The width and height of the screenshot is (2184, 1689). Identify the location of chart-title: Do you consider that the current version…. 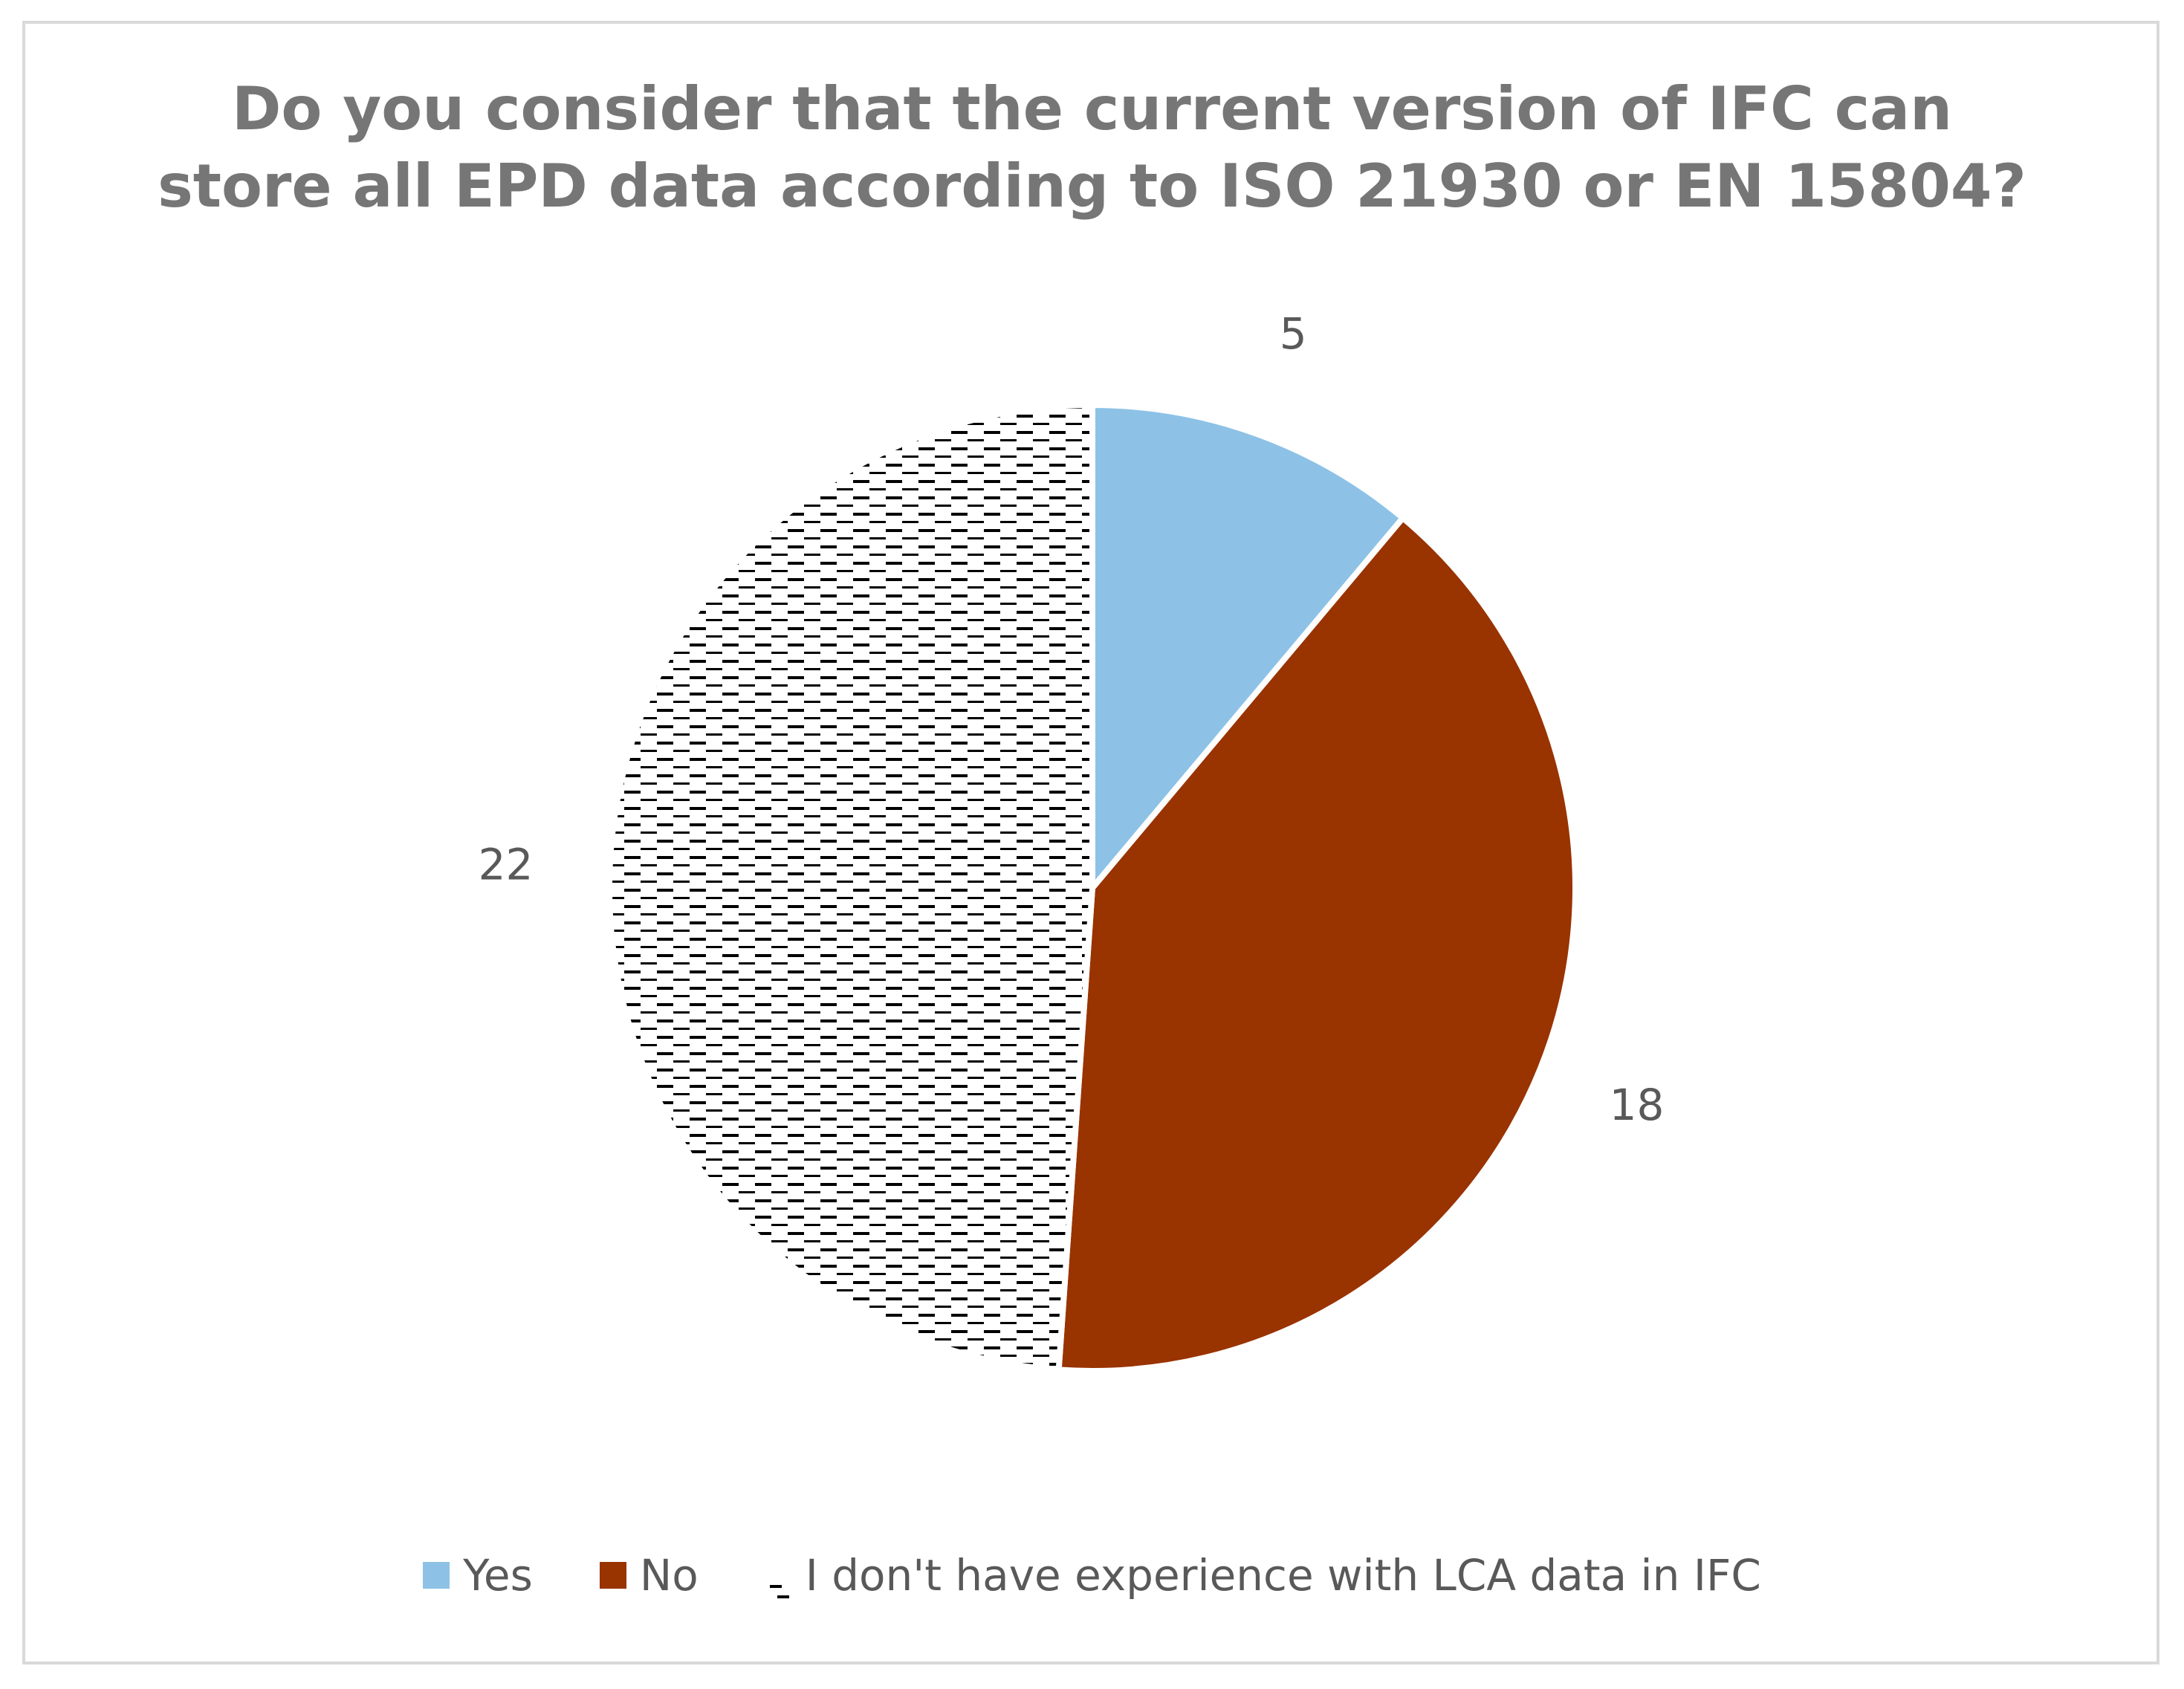
(1092, 148).